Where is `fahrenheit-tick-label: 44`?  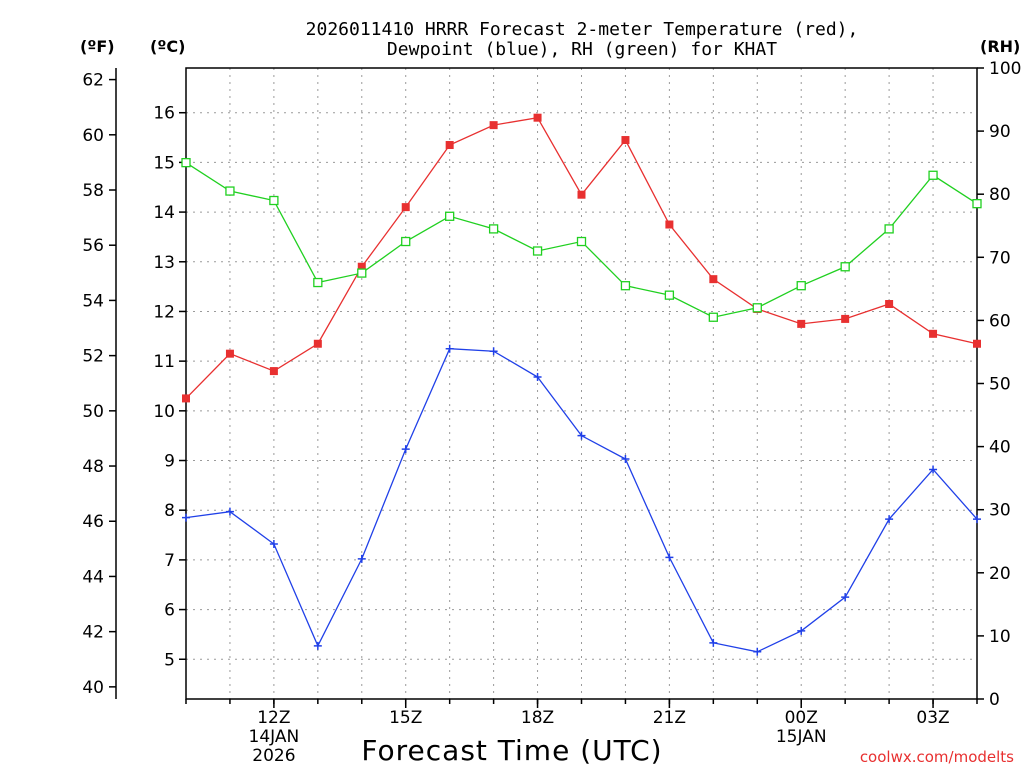
fahrenheit-tick-label: 44 is located at coordinates (93, 577).